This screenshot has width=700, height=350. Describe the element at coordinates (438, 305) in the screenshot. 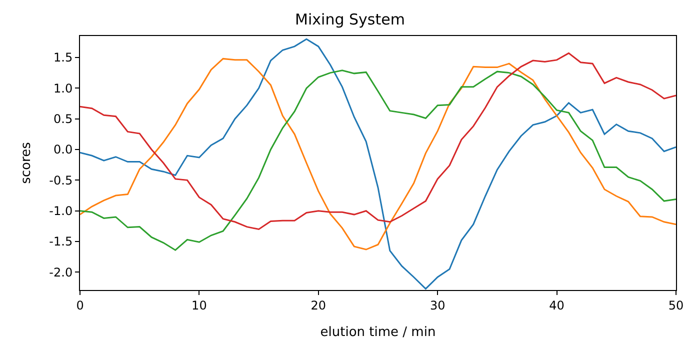

I see `x-tick-label: 30` at that location.